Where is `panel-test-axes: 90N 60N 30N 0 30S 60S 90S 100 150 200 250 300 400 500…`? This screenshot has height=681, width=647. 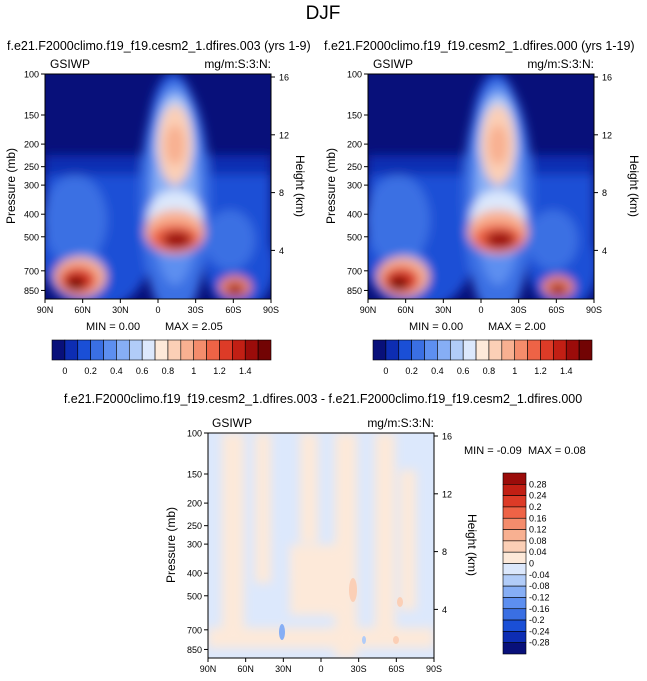 panel-test-axes: 90N 60N 30N 0 30S 60S 90S 100 150 200 250 300 400 500… is located at coordinates (156, 193).